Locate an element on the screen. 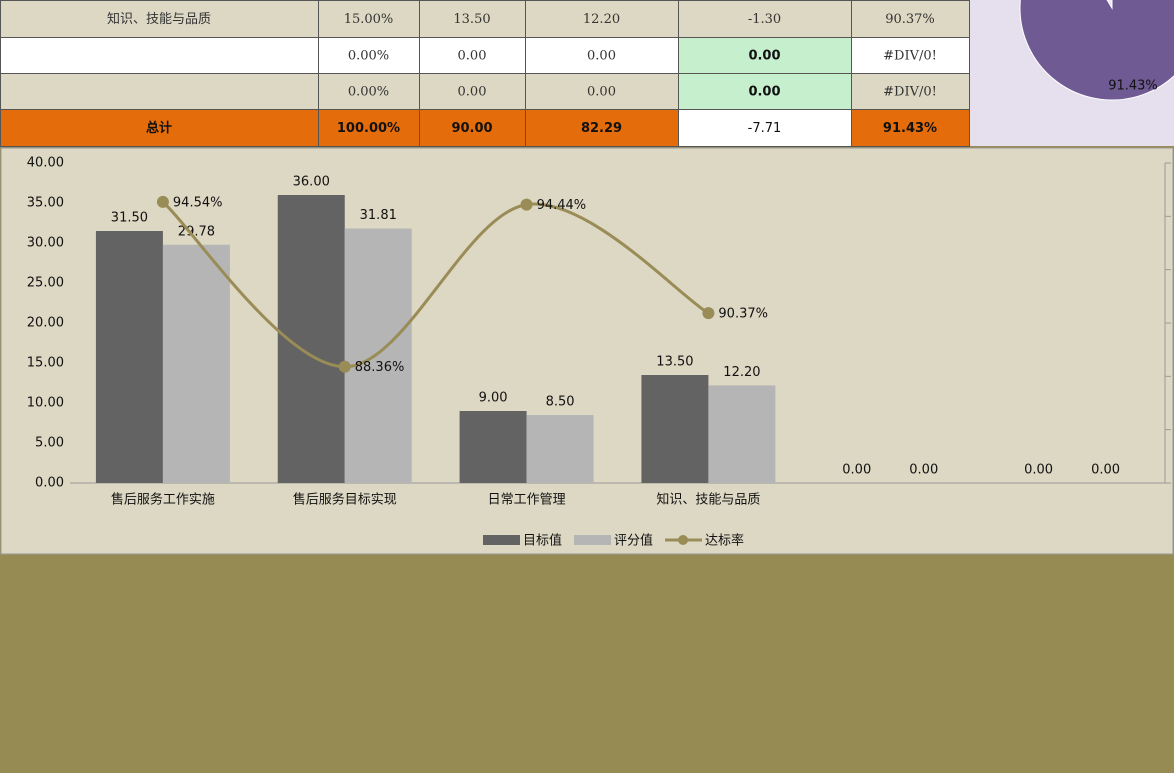 Image resolution: width=1174 pixels, height=773 pixels. line-series is located at coordinates (435, 284).